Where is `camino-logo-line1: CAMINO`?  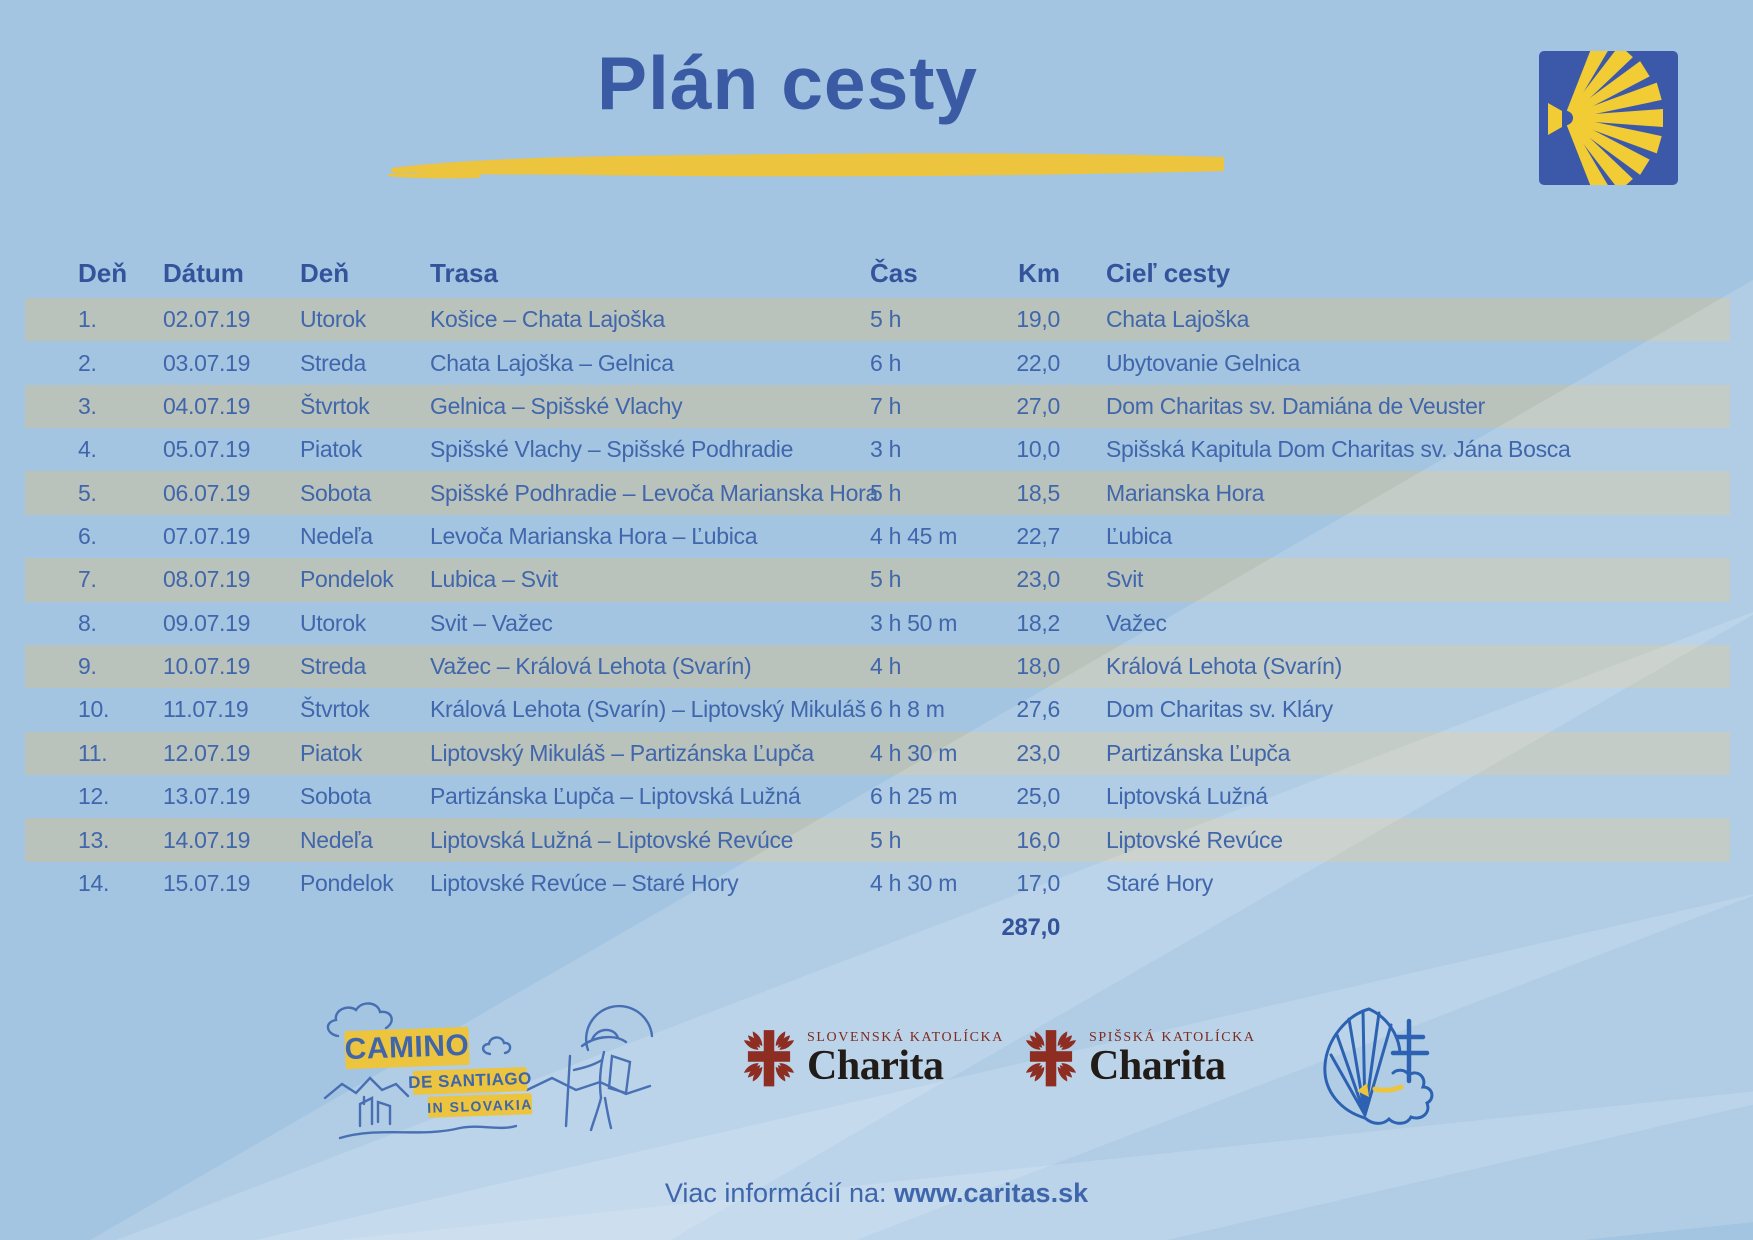 camino-logo-line1: CAMINO is located at coordinates (407, 1048).